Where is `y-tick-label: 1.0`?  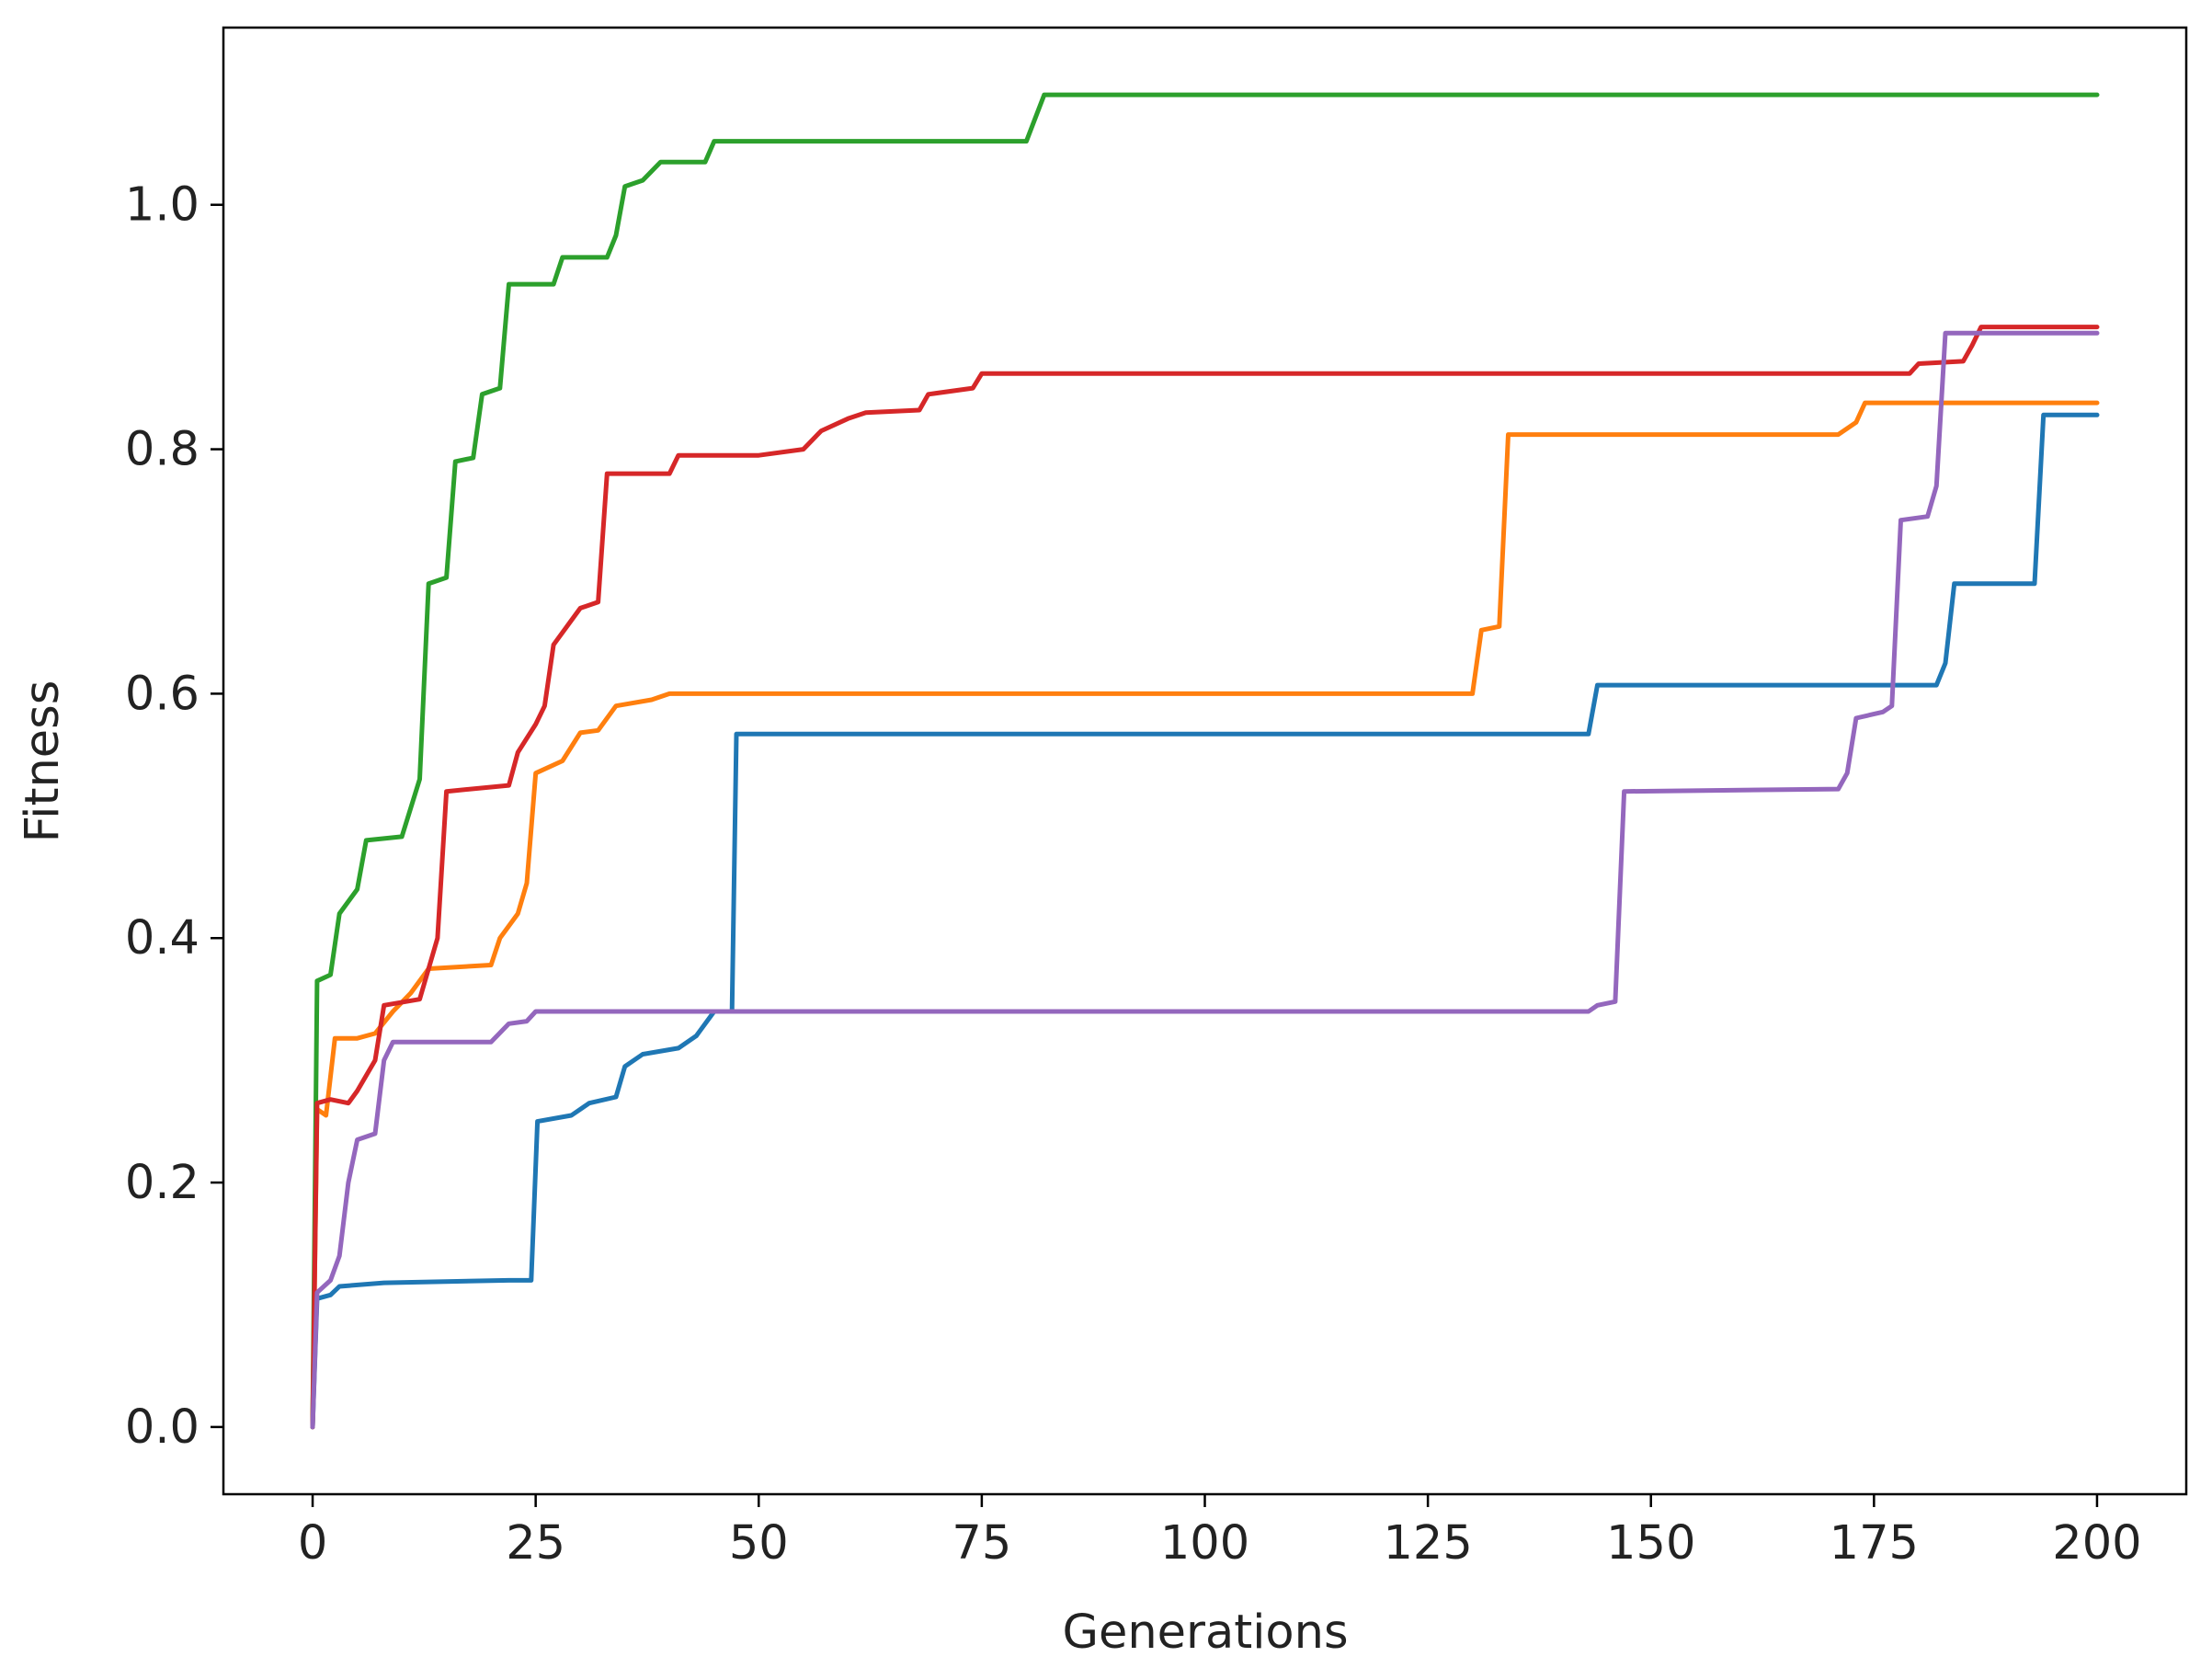
y-tick-label: 1.0 is located at coordinates (162, 205).